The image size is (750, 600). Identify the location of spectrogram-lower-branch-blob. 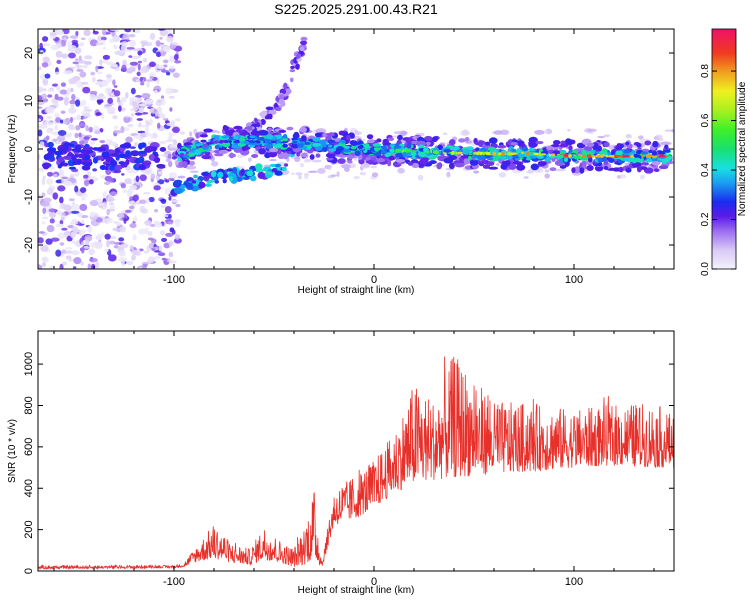
(201, 185).